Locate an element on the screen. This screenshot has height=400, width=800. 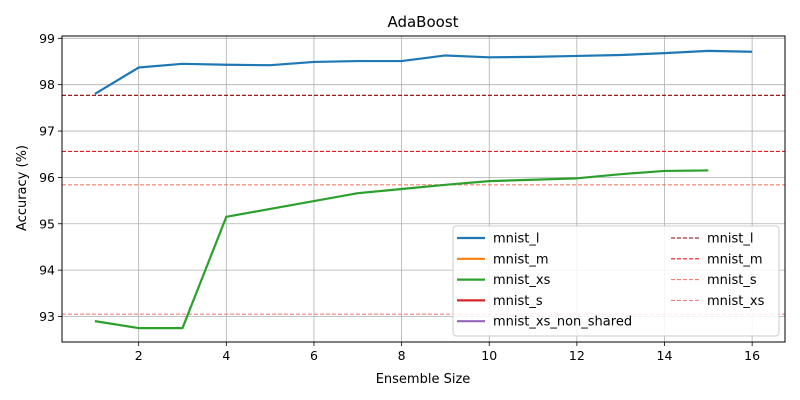
x-tick-label: 4 is located at coordinates (226, 355).